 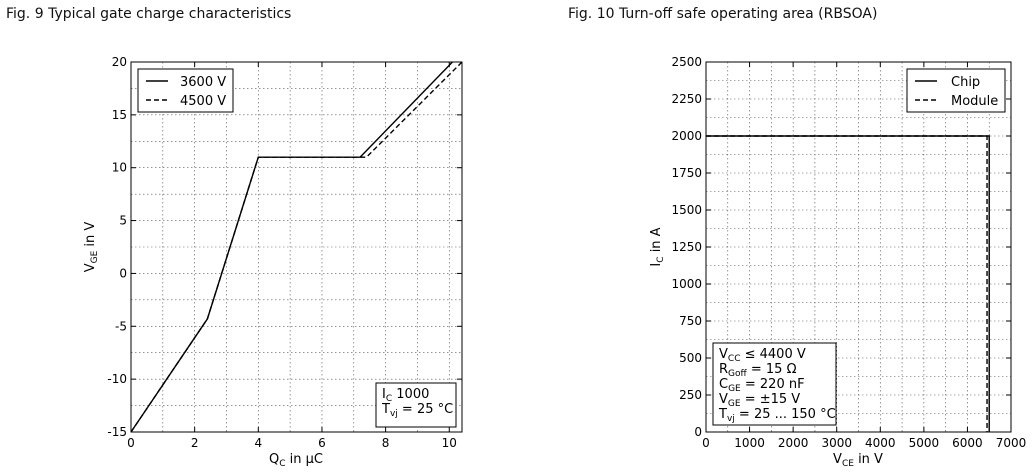 What do you see at coordinates (117, 432) in the screenshot?
I see `y-tick-label: -15` at bounding box center [117, 432].